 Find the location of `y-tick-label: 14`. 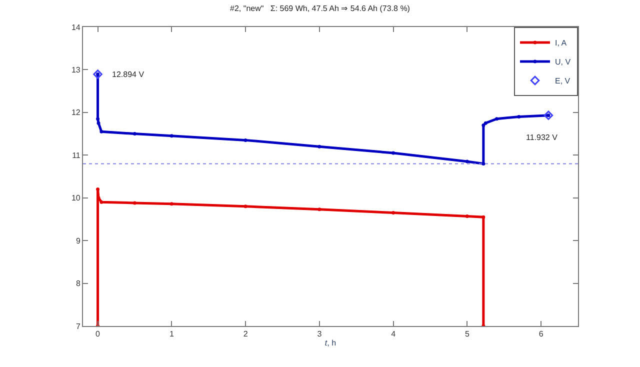

y-tick-label: 14 is located at coordinates (76, 27).